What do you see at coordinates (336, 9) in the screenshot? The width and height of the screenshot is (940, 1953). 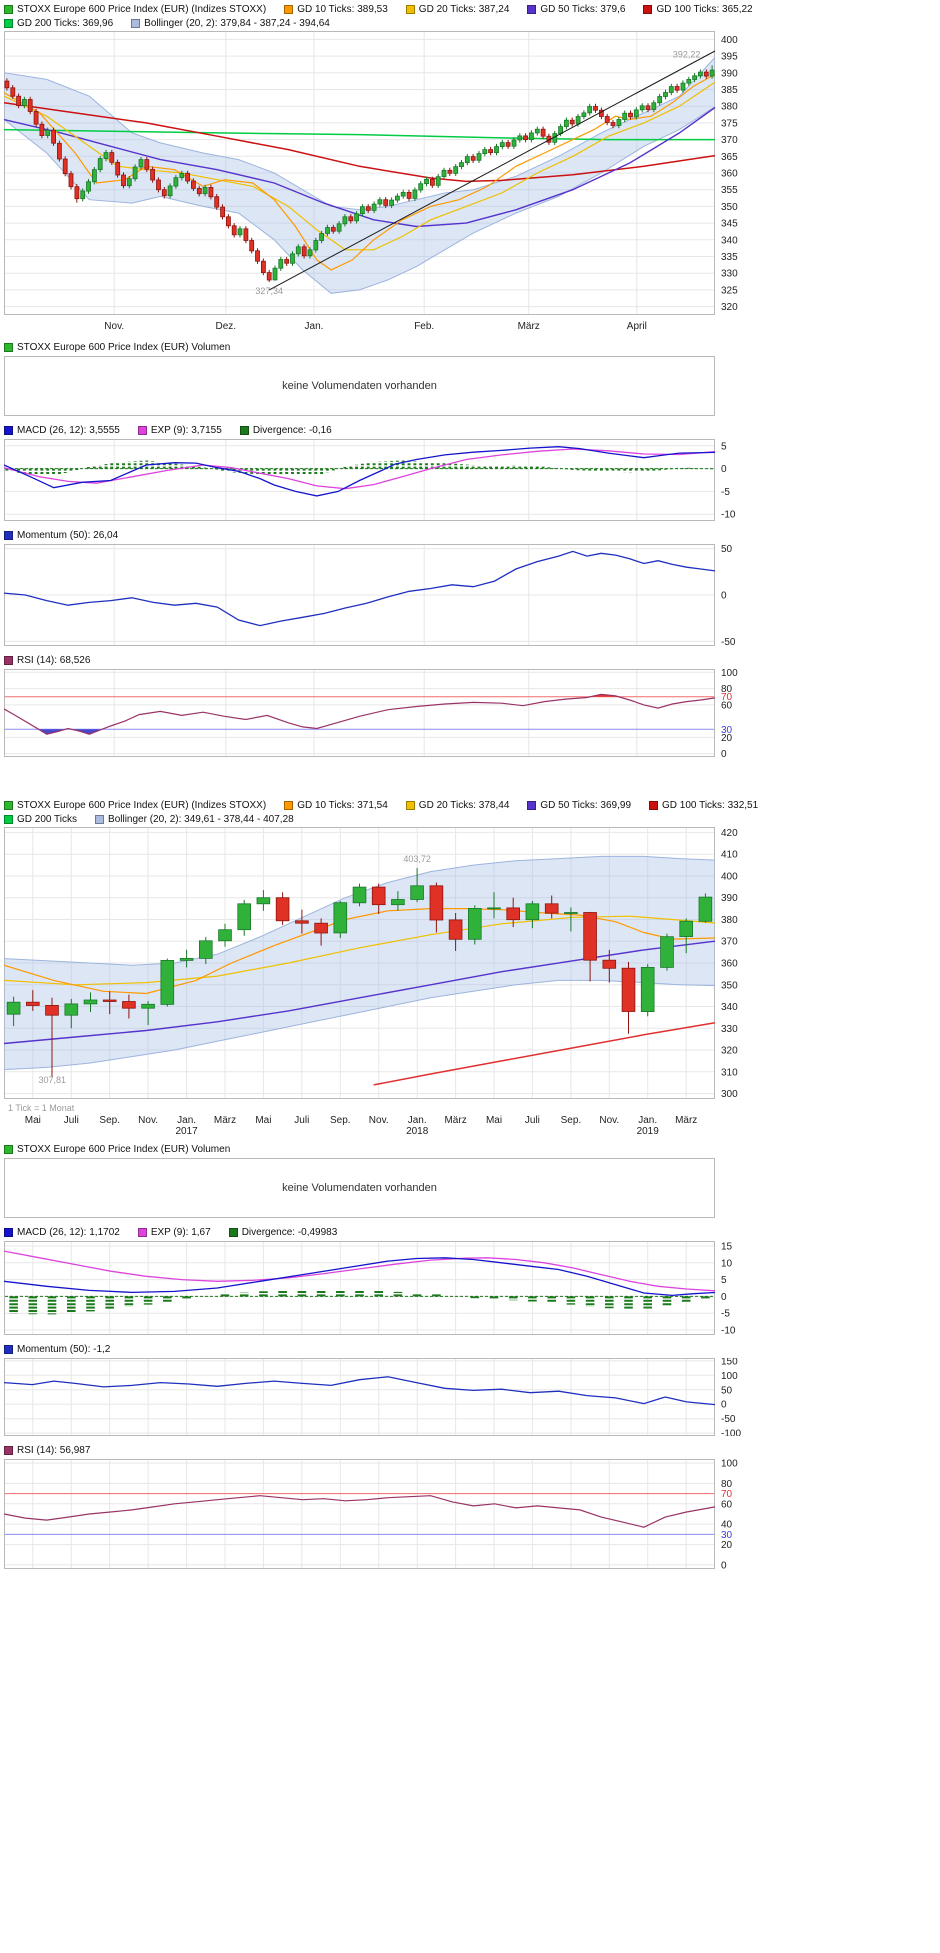 I see `legend-item: GD 10 Ticks: 389,53` at bounding box center [336, 9].